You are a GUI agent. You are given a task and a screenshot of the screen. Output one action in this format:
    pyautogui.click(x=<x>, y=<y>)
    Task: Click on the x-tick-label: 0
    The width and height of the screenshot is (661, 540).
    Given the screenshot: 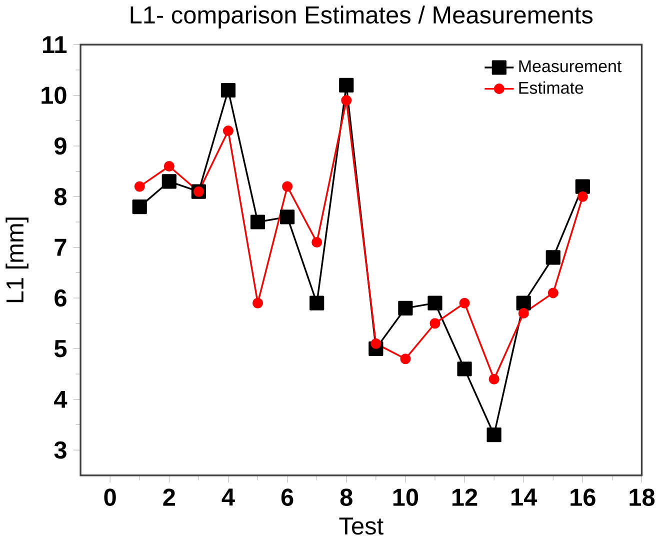 What is the action you would take?
    pyautogui.click(x=110, y=497)
    